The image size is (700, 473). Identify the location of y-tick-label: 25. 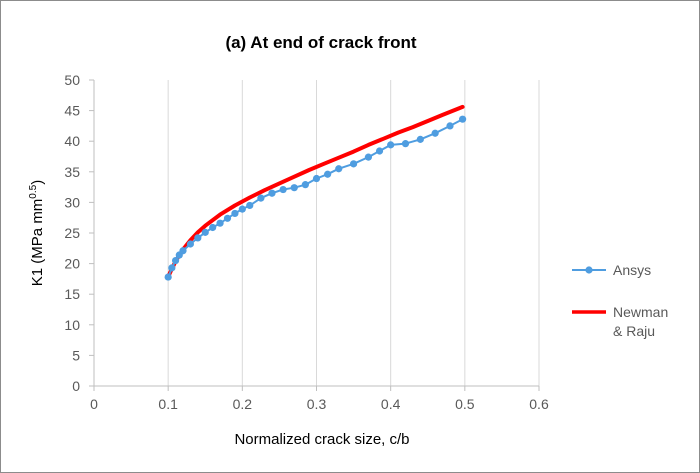
(72, 233).